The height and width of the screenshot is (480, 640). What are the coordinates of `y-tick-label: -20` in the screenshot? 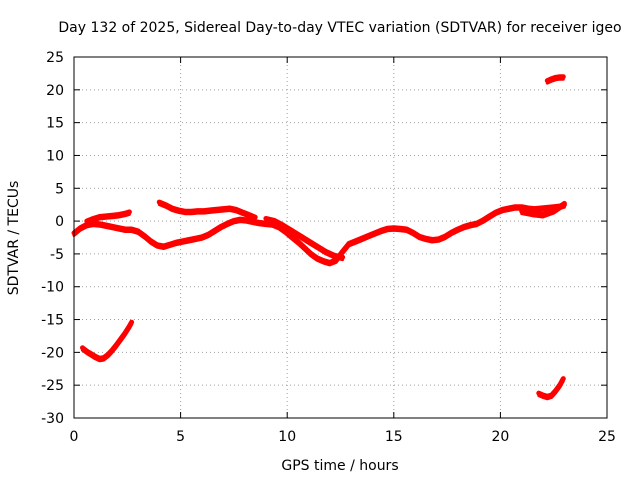 It's located at (52, 353).